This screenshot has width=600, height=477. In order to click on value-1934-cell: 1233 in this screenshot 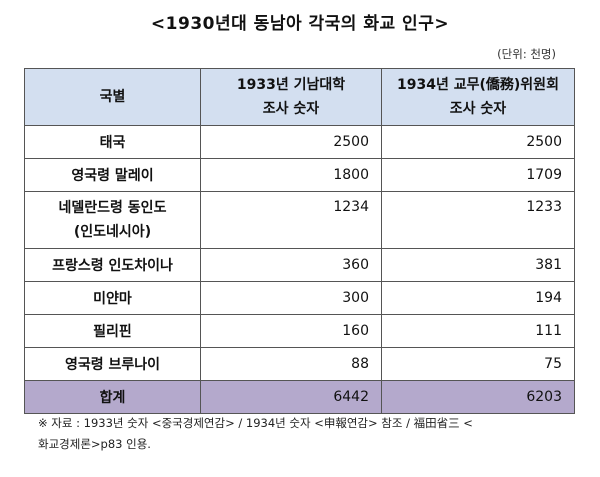, I will do `click(478, 220)`.